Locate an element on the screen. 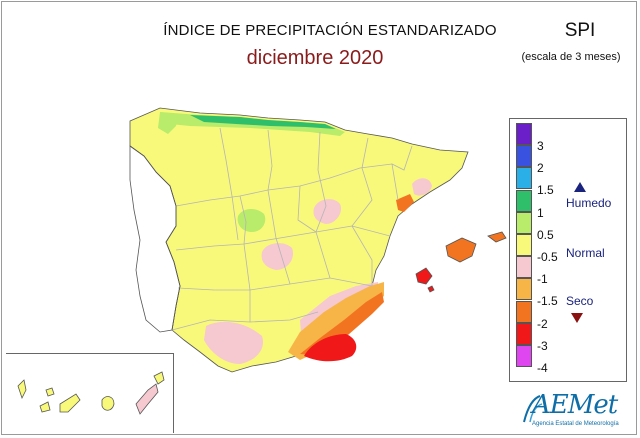 The image size is (640, 438). severely-dry-valencia-coast is located at coordinates (405, 203).